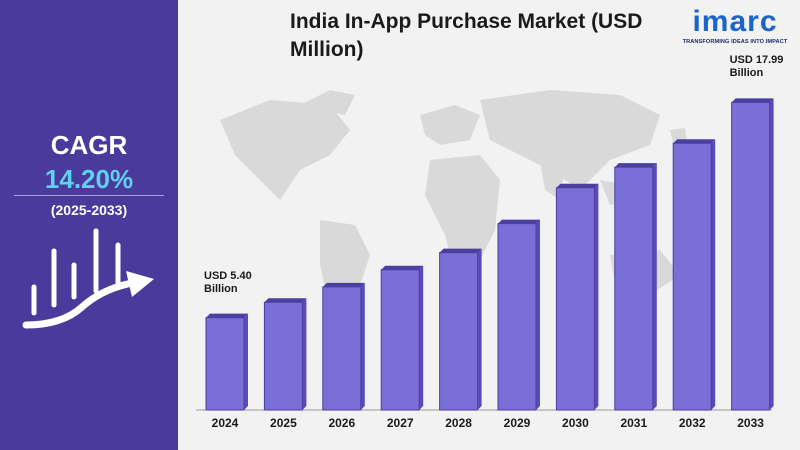  What do you see at coordinates (479, 329) in the screenshot?
I see `bar-side-2028` at bounding box center [479, 329].